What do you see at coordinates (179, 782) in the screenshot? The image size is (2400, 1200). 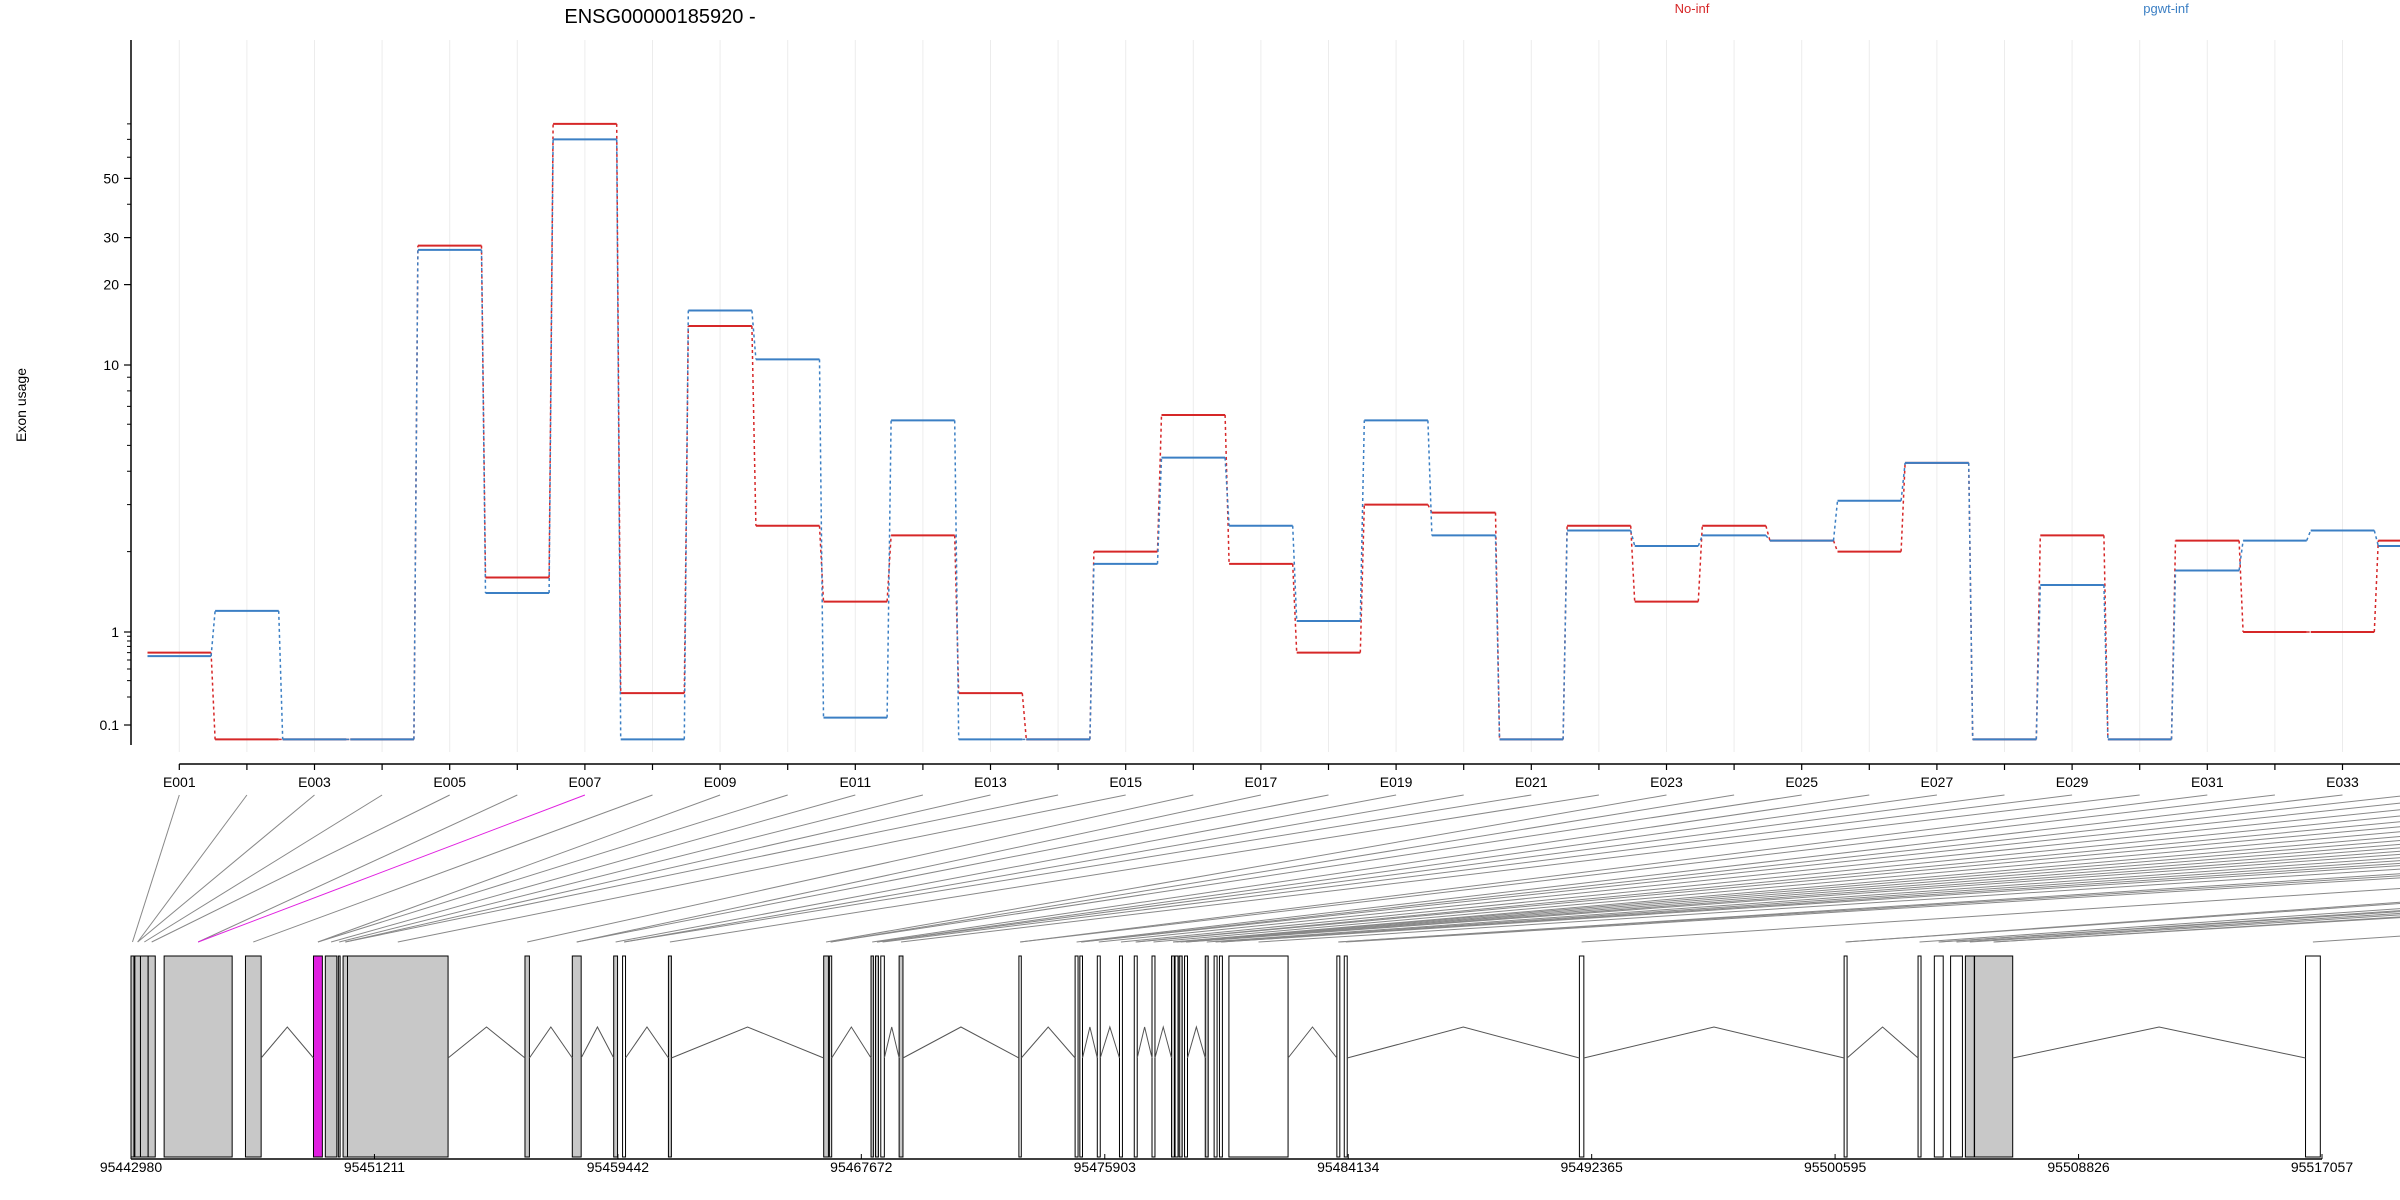 I see `x-tick-label: E001` at bounding box center [179, 782].